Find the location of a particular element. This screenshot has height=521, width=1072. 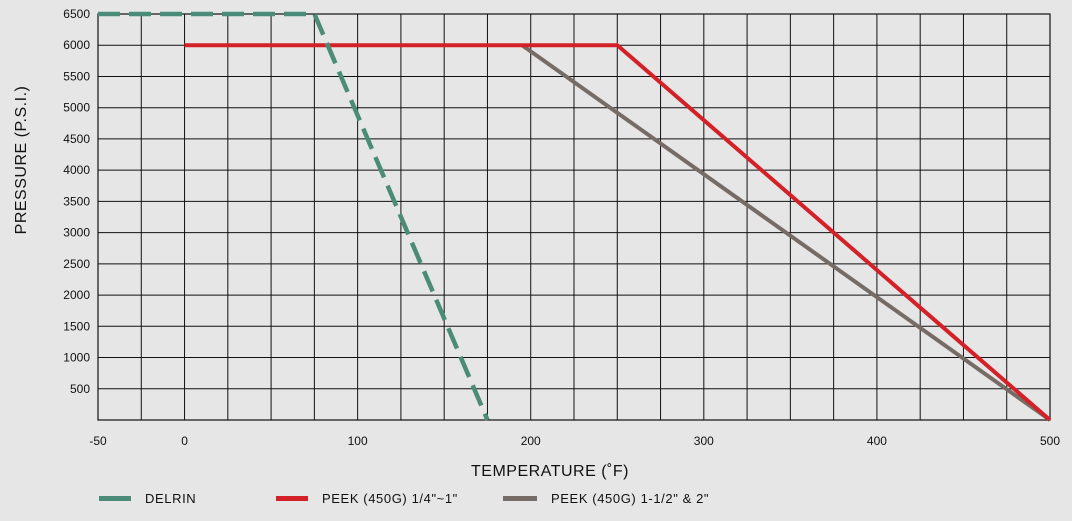

y-tick-label: 1500 is located at coordinates (76, 326).